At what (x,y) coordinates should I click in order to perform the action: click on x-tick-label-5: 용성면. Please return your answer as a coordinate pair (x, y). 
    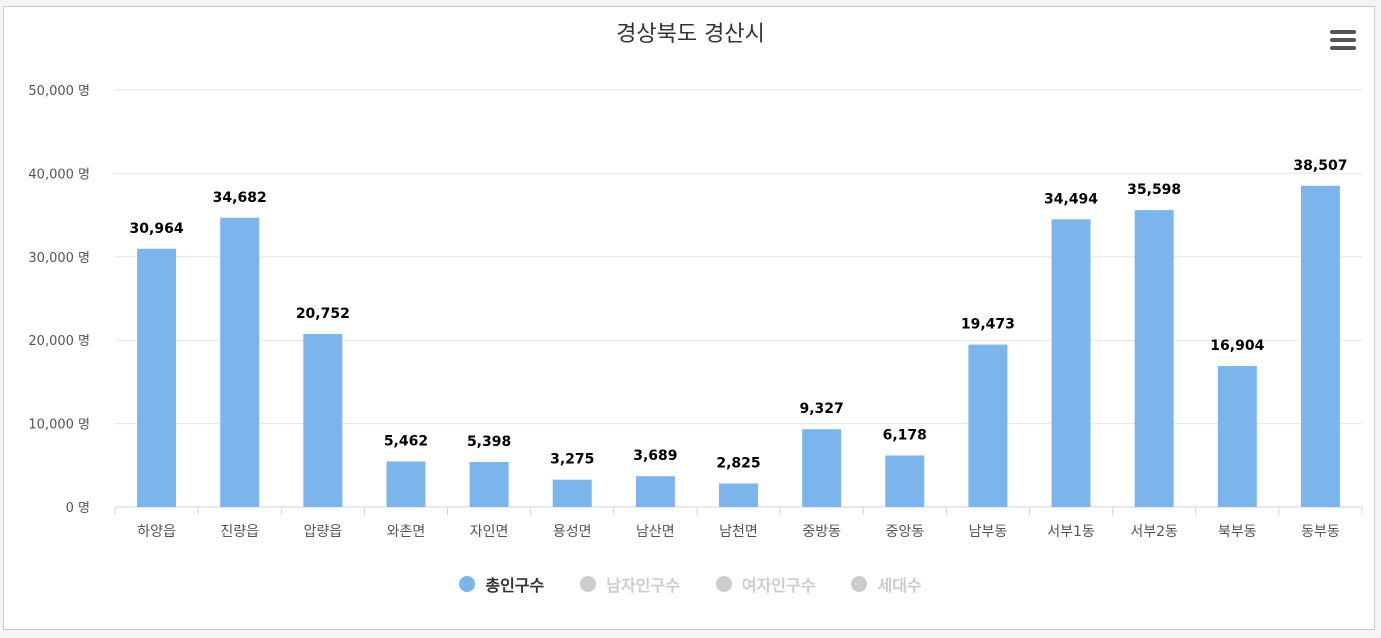
    Looking at the image, I should click on (572, 532).